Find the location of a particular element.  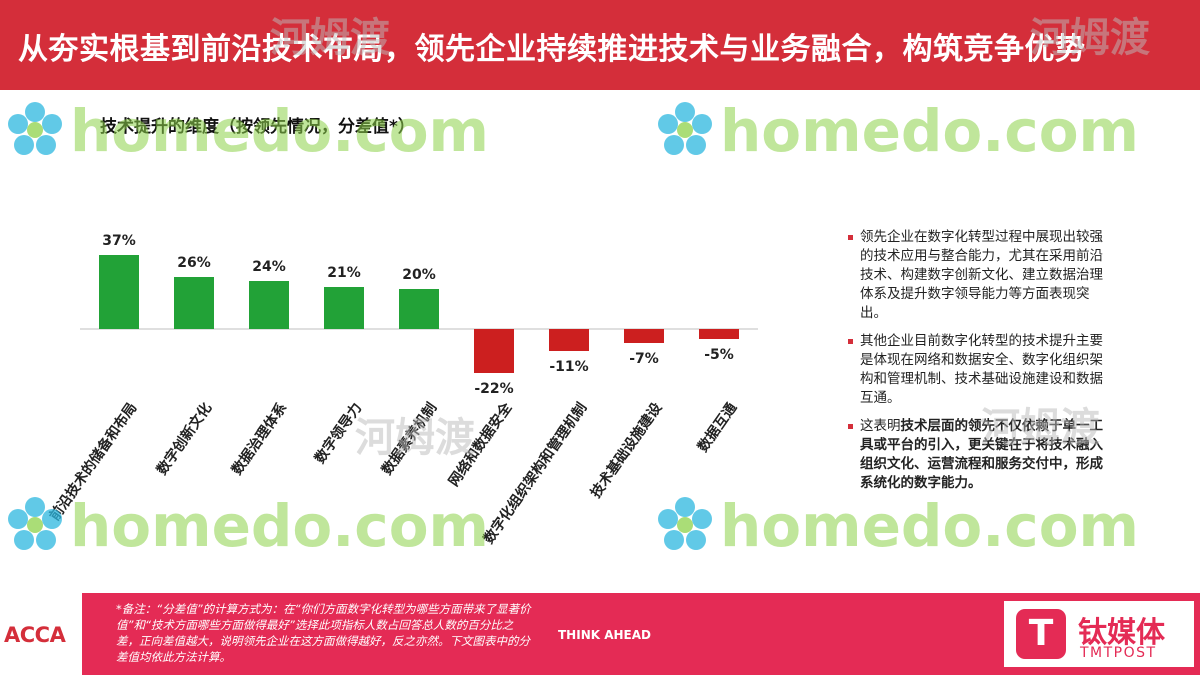

chart-title: 技术提升的维度（按领先情况，分差值*） is located at coordinates (257, 127).